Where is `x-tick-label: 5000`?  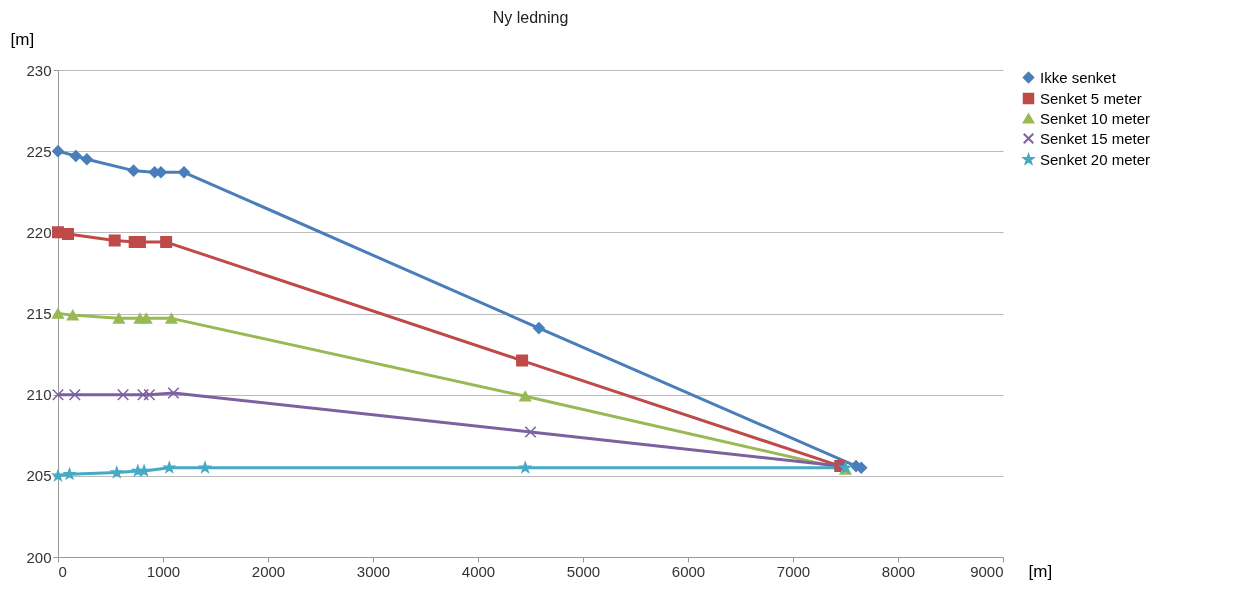
x-tick-label: 5000 is located at coordinates (583, 571).